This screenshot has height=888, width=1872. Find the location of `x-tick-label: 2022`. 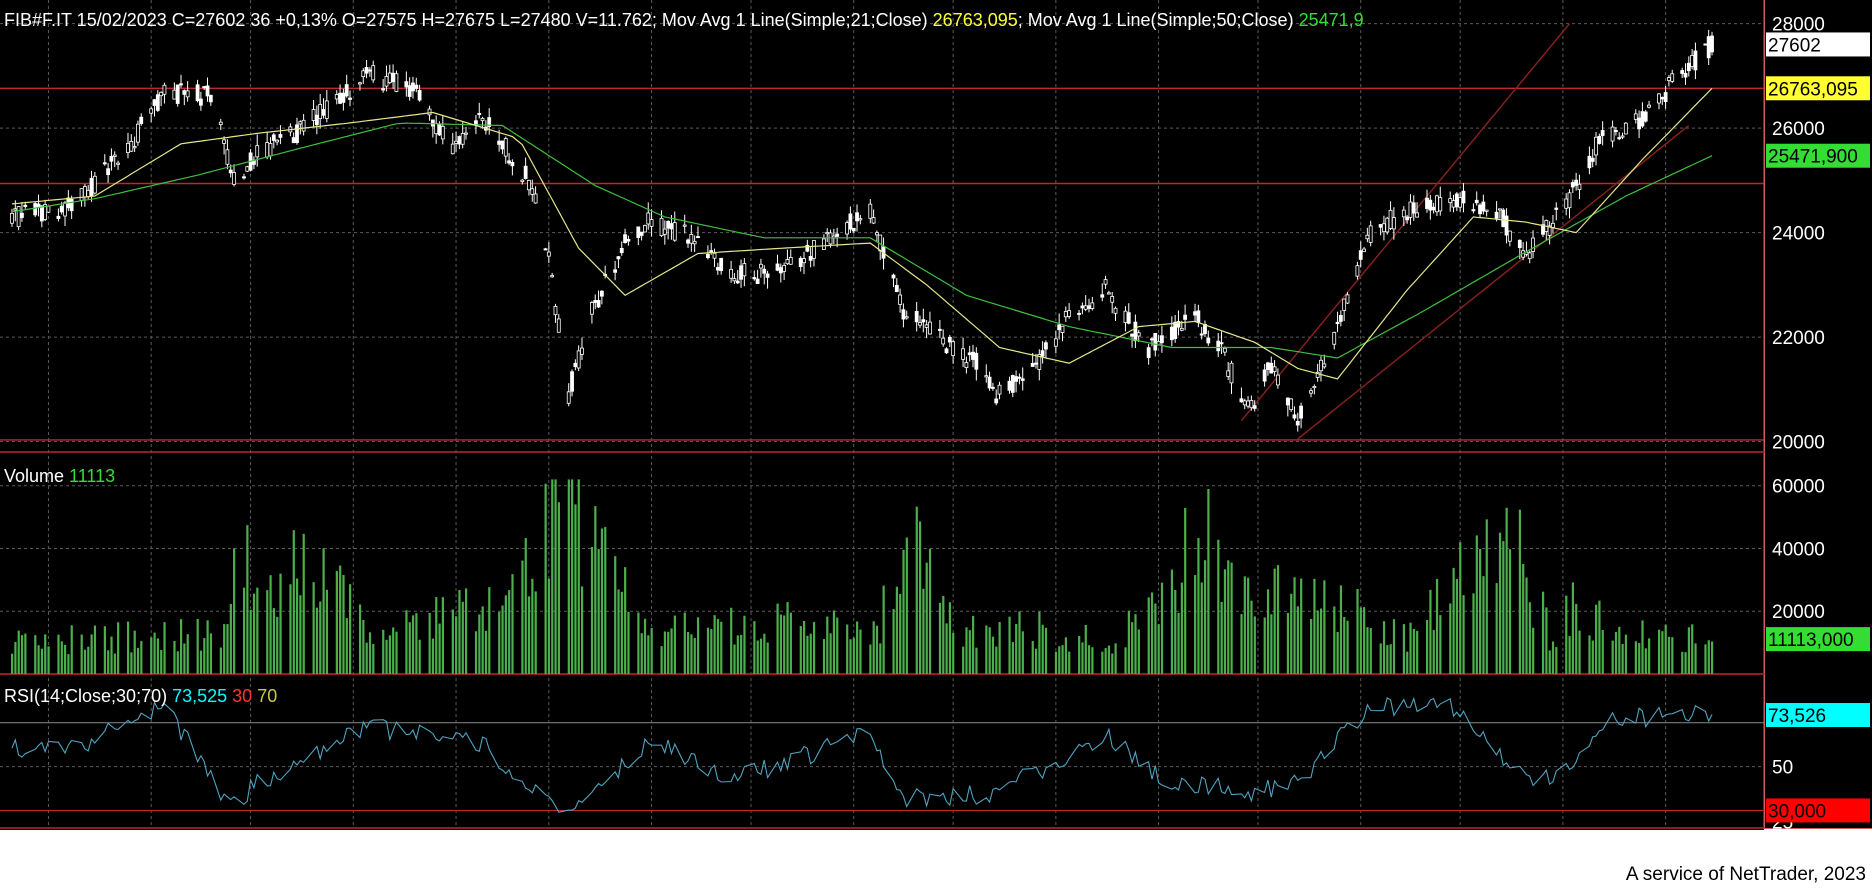

x-tick-label: 2022 is located at coordinates (405, 846).